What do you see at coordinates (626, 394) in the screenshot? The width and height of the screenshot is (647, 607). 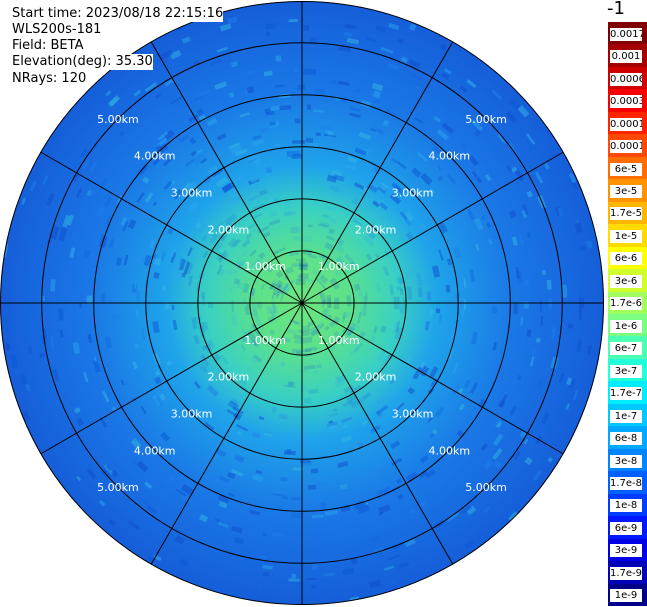 I see `colorbar-tick-label: 1.7e-7` at bounding box center [626, 394].